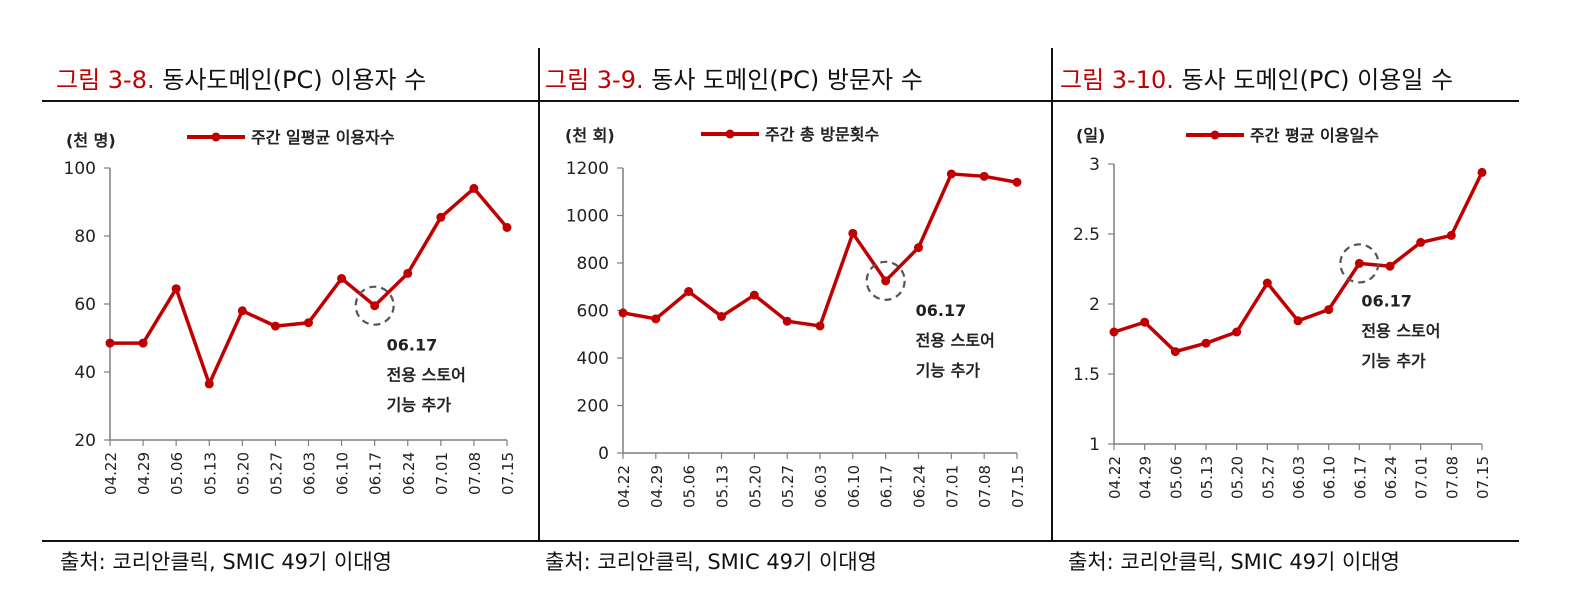  I want to click on figure-caption: 동사 도메인(PC) 방문자 수, so click(787, 80).